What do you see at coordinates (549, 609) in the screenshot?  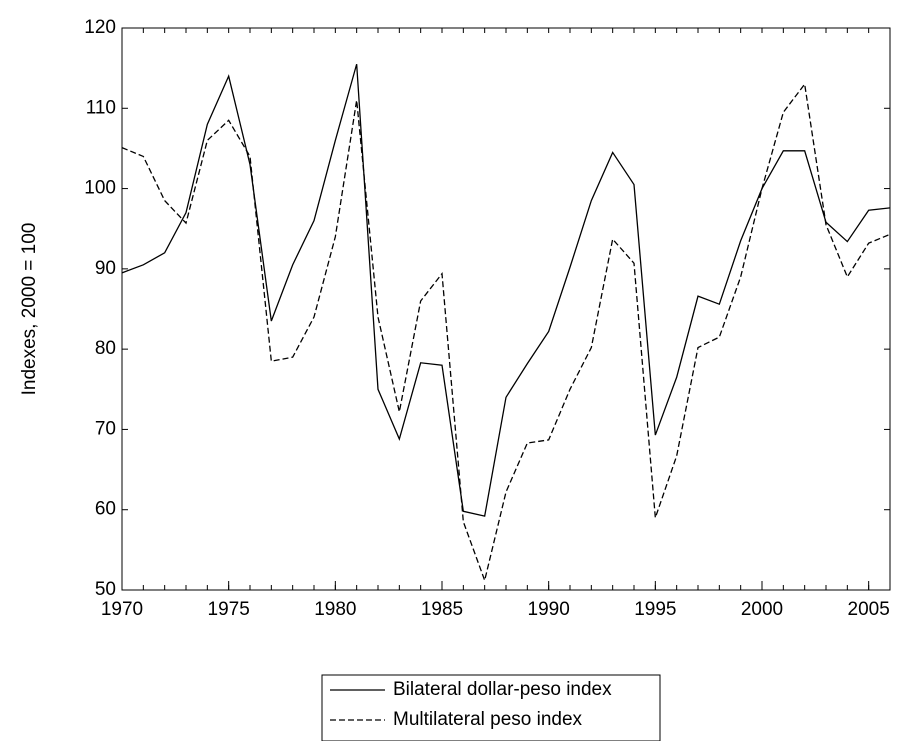 I see `x-tick-label: 1990` at bounding box center [549, 609].